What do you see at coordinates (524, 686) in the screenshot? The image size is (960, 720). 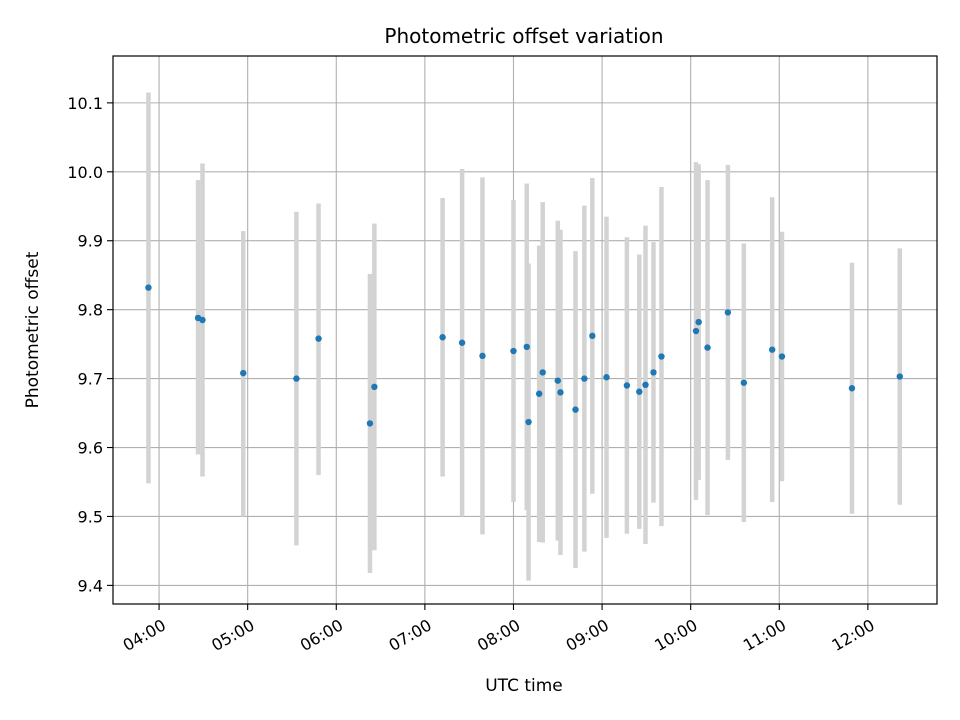 I see `x-axis-title: UTC time` at bounding box center [524, 686].